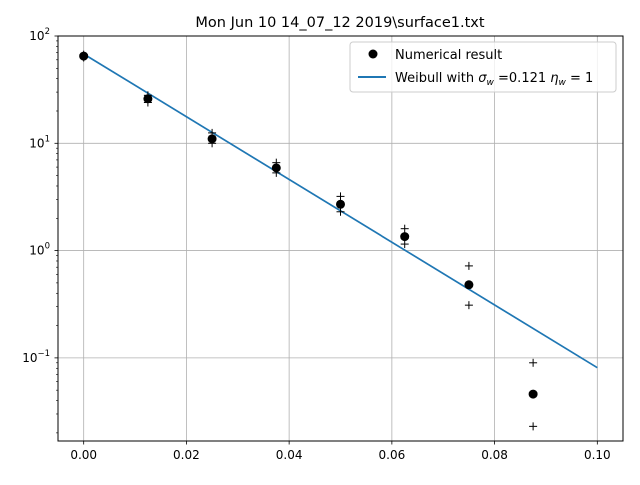 This screenshot has height=485, width=640. I want to click on y-tick-label: 10¹, so click(39, 142).